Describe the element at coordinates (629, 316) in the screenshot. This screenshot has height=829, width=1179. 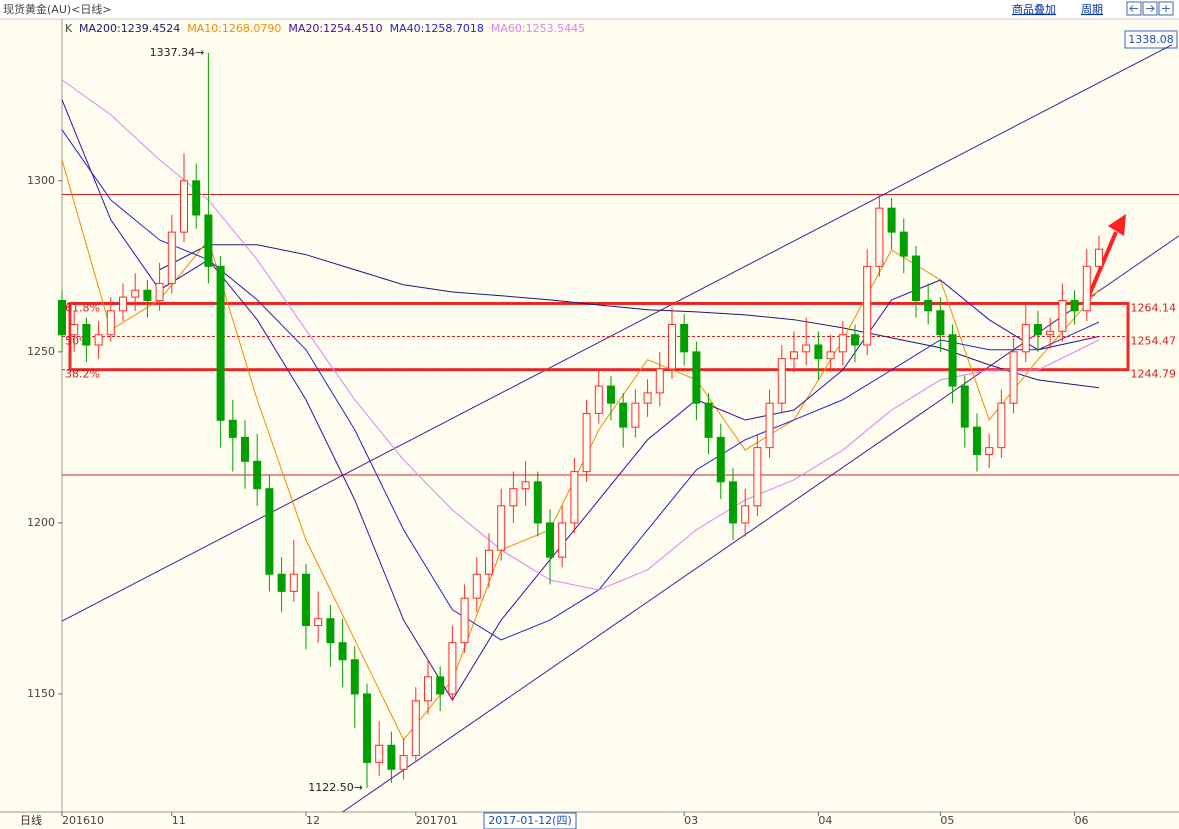
I see `ma-line` at that location.